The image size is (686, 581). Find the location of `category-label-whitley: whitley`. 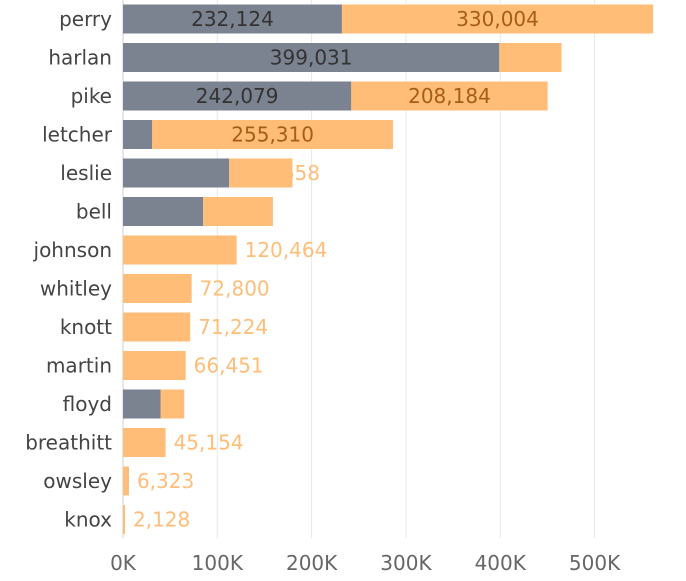

category-label-whitley: whitley is located at coordinates (76, 289).